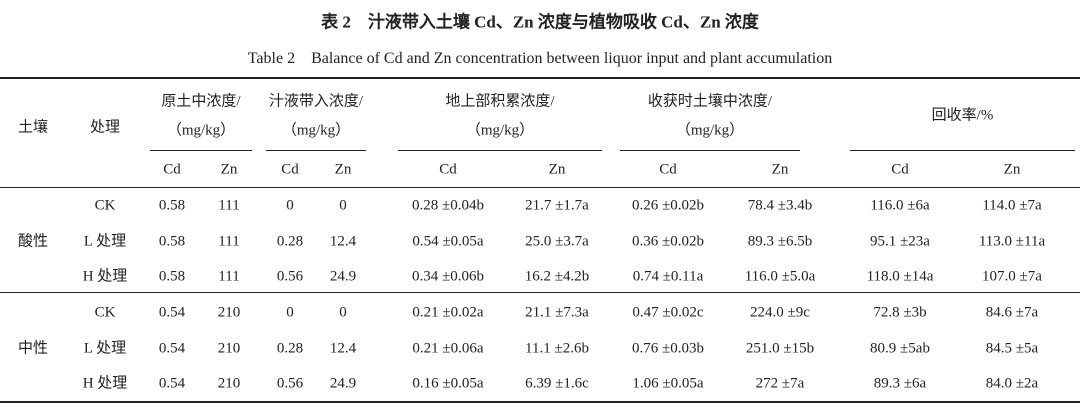 The height and width of the screenshot is (406, 1080). I want to click on table-cell: 0.47 ±0.02c, so click(668, 312).